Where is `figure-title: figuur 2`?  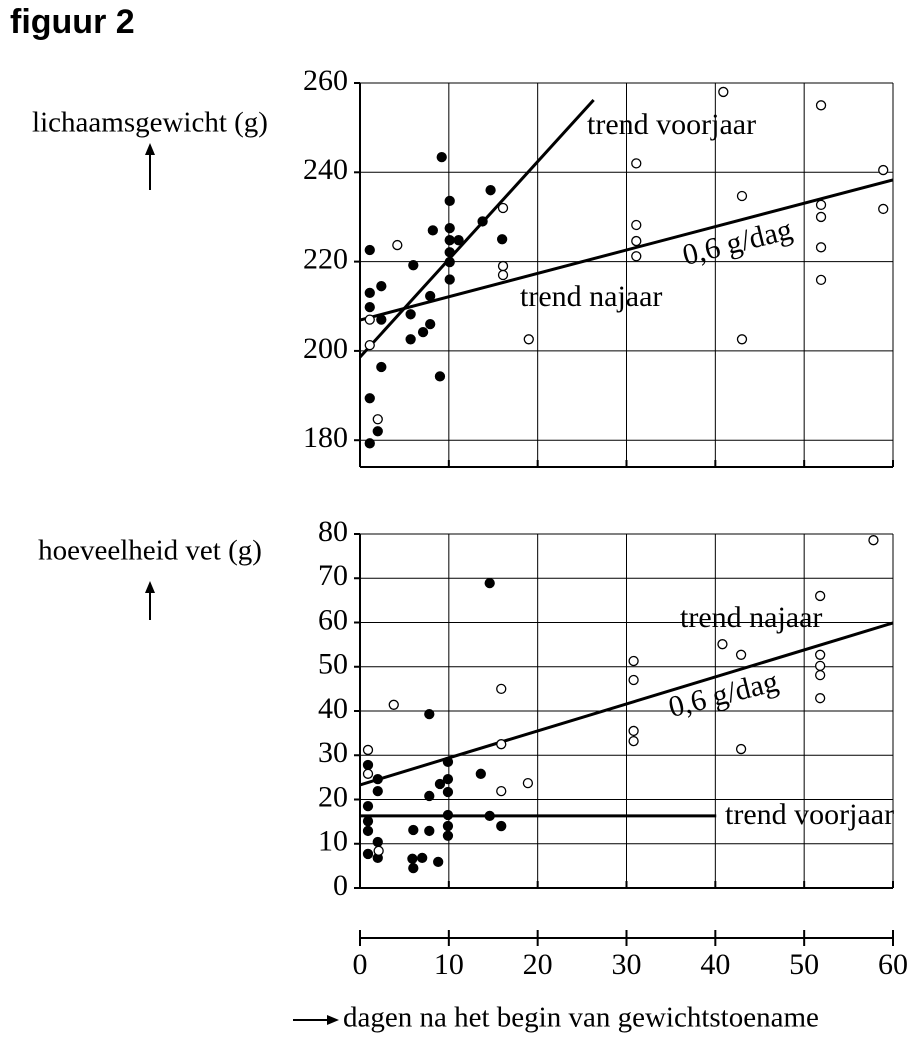
figure-title: figuur 2 is located at coordinates (72, 22).